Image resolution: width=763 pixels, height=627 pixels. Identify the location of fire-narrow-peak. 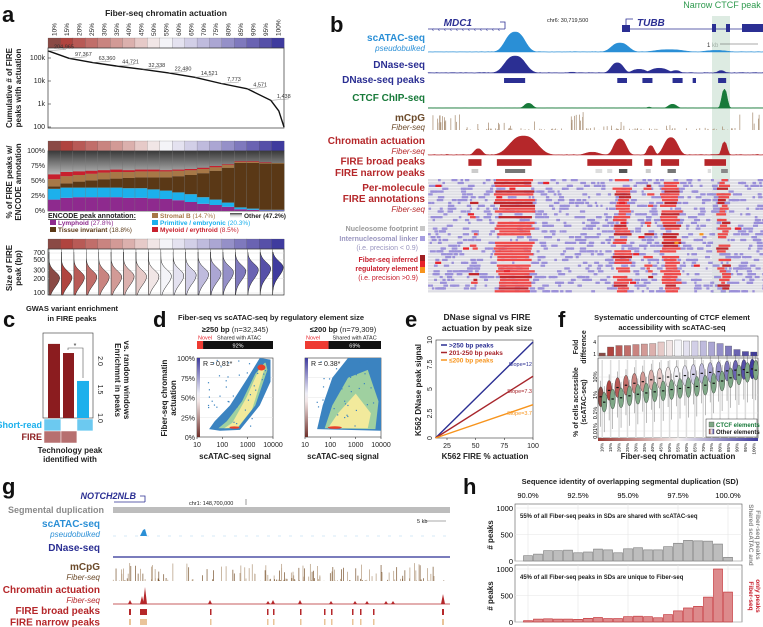
(623, 171).